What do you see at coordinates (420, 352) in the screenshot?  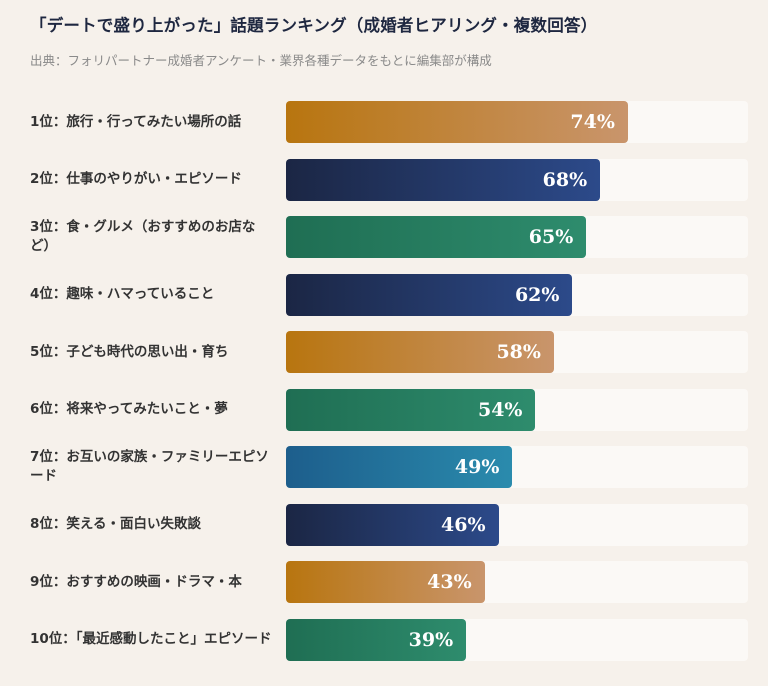 I see `bar-fill: 58%` at bounding box center [420, 352].